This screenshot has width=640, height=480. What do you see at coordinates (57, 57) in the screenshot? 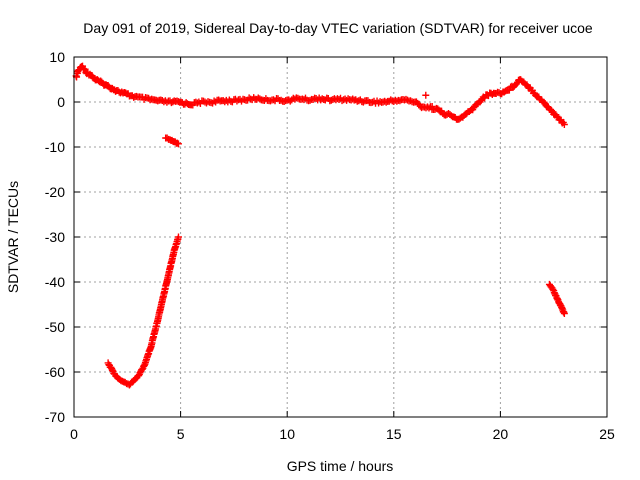
I see `y-tick-label: 10` at bounding box center [57, 57].